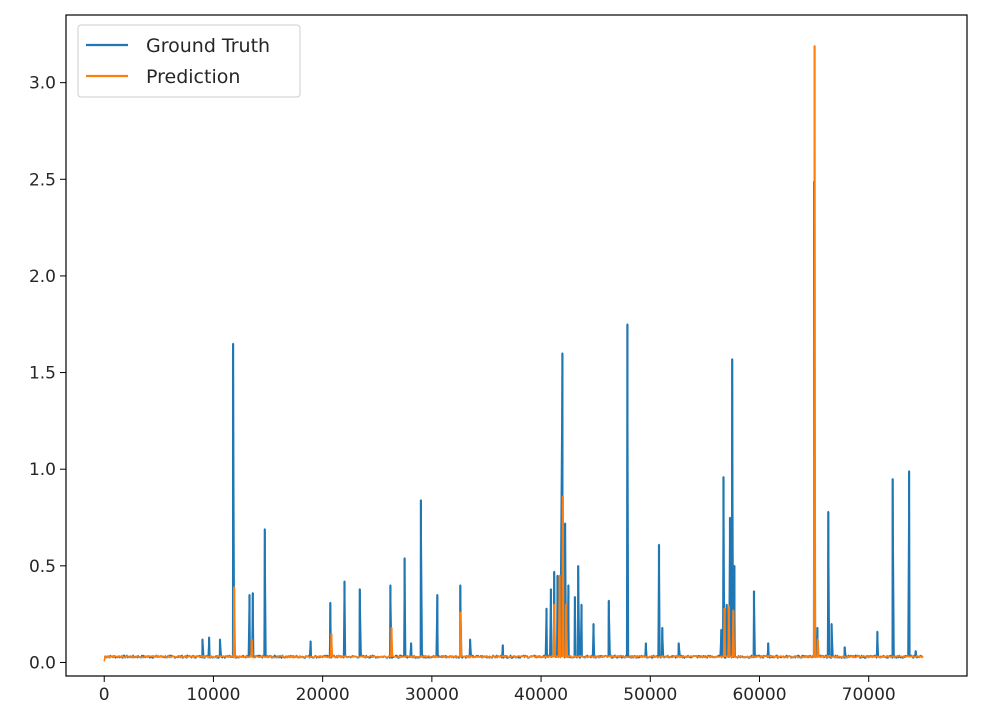 The image size is (983, 720). I want to click on legend-label-prediction: Prediction, so click(193, 77).